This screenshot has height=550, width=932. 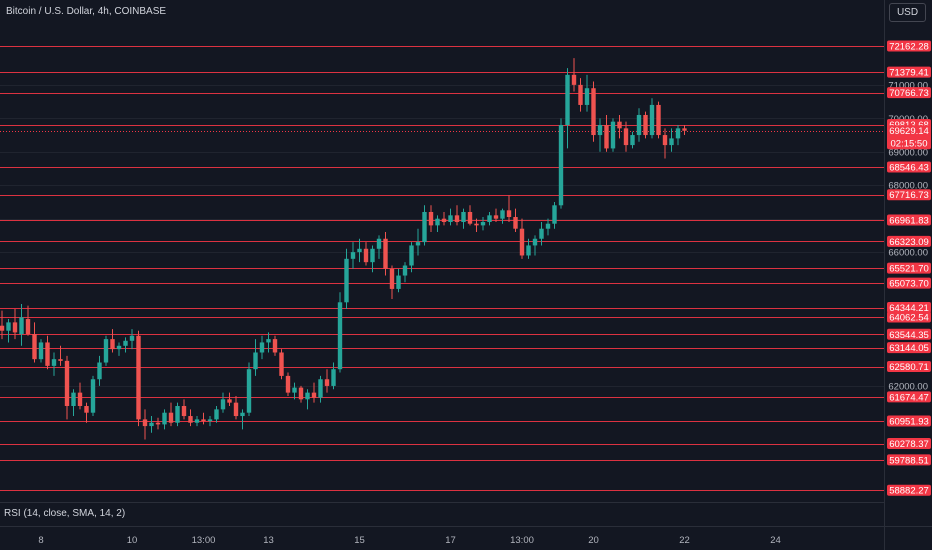 What do you see at coordinates (684, 540) in the screenshot?
I see `x-tick-label: 22` at bounding box center [684, 540].